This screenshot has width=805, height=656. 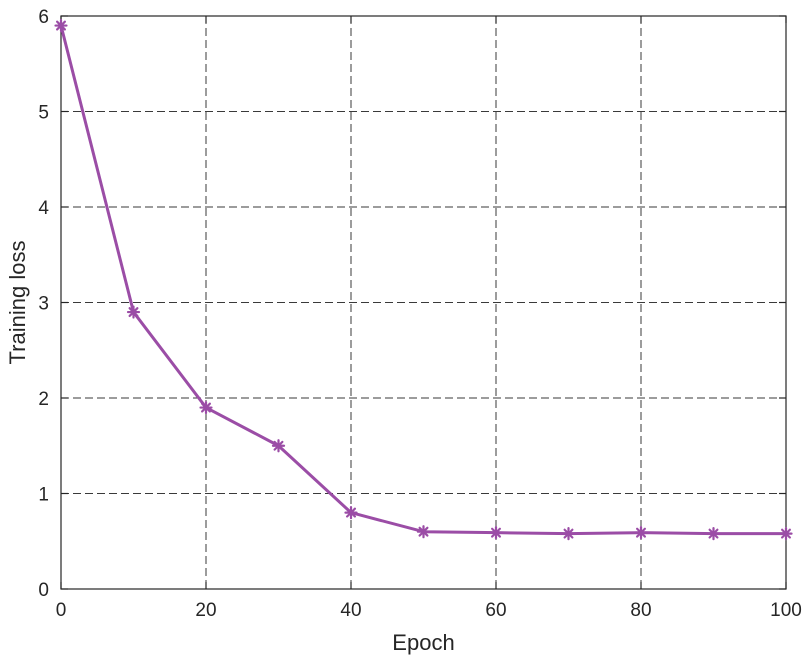 I want to click on y-tick-label: 4, so click(x=43, y=208).